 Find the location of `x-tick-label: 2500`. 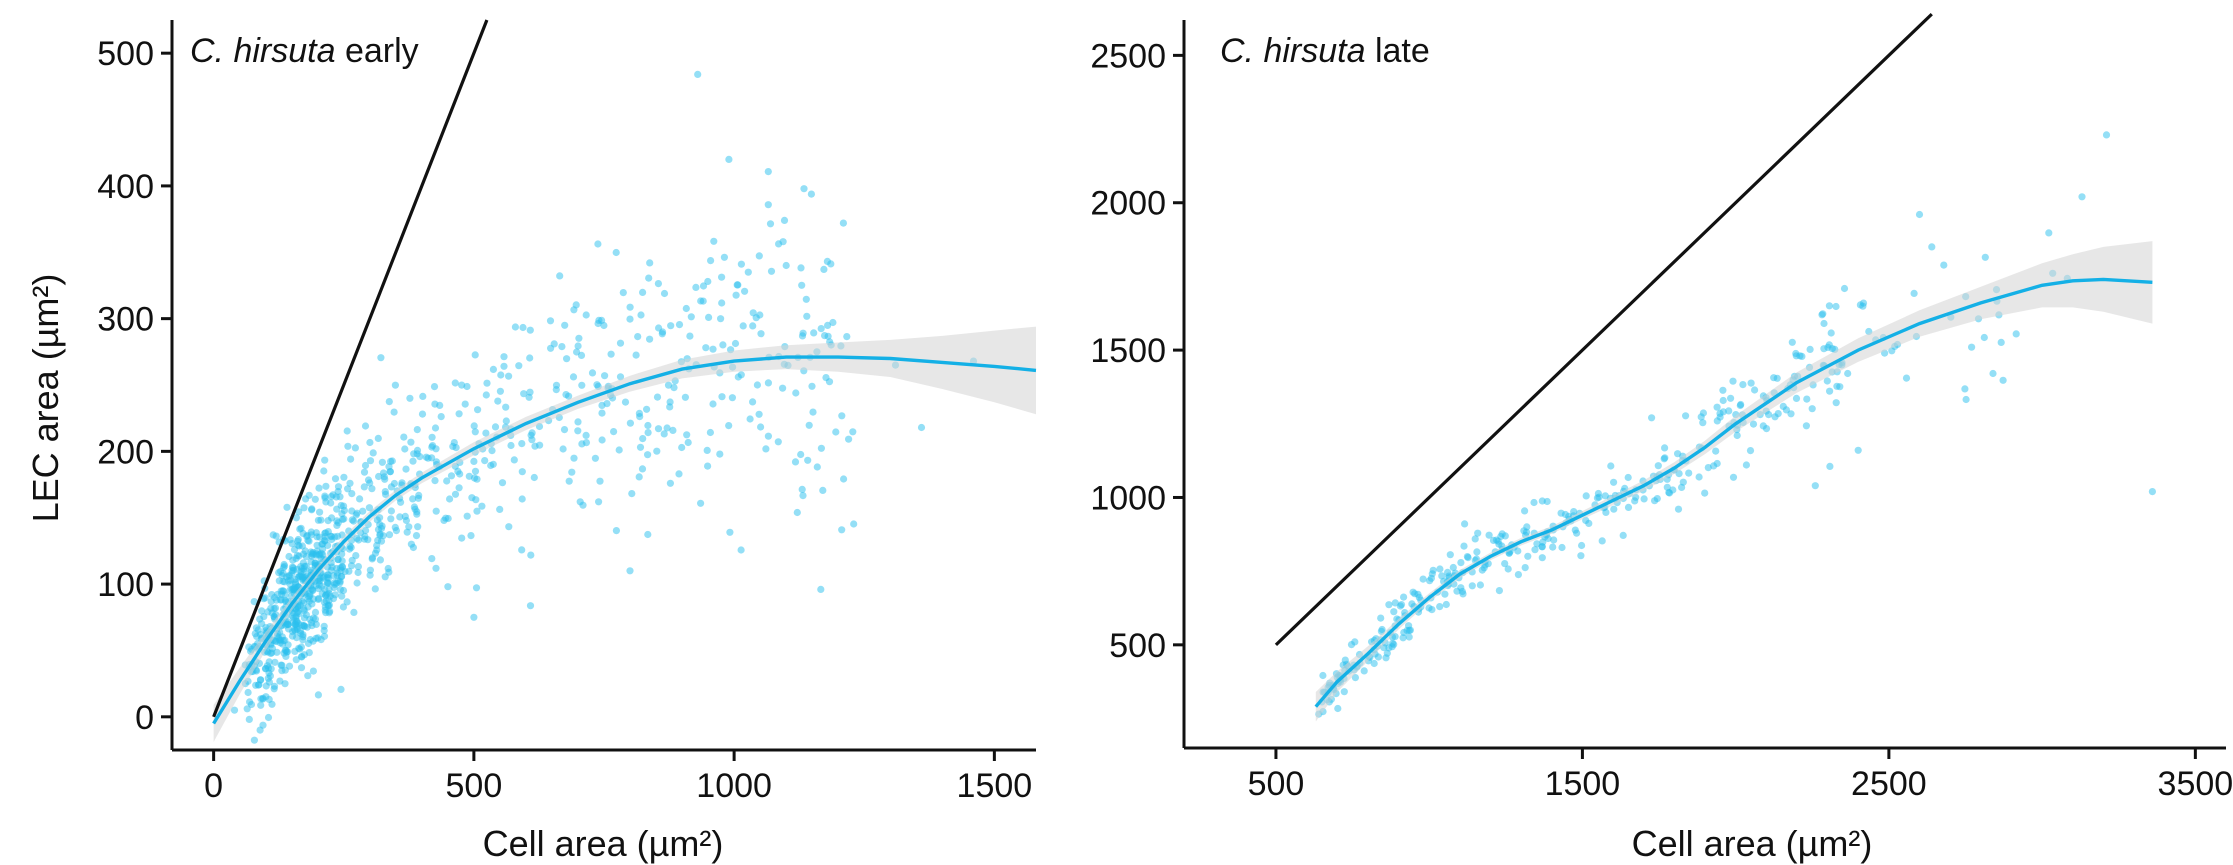

x-tick-label: 2500 is located at coordinates (1889, 784).